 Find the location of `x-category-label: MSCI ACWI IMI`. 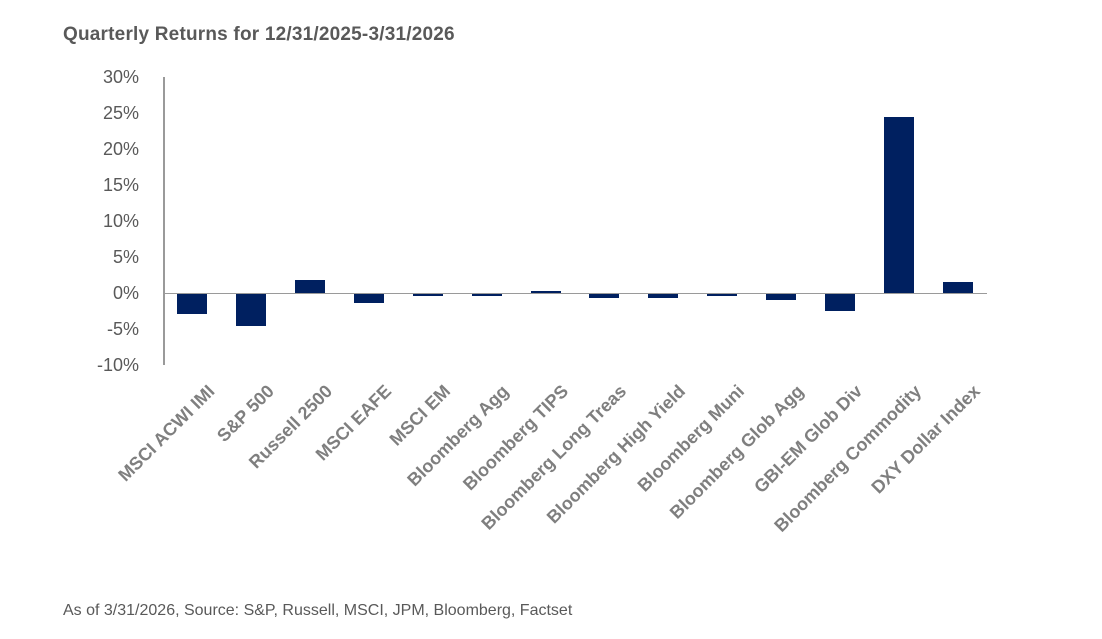

x-category-label: MSCI ACWI IMI is located at coordinates (166, 433).